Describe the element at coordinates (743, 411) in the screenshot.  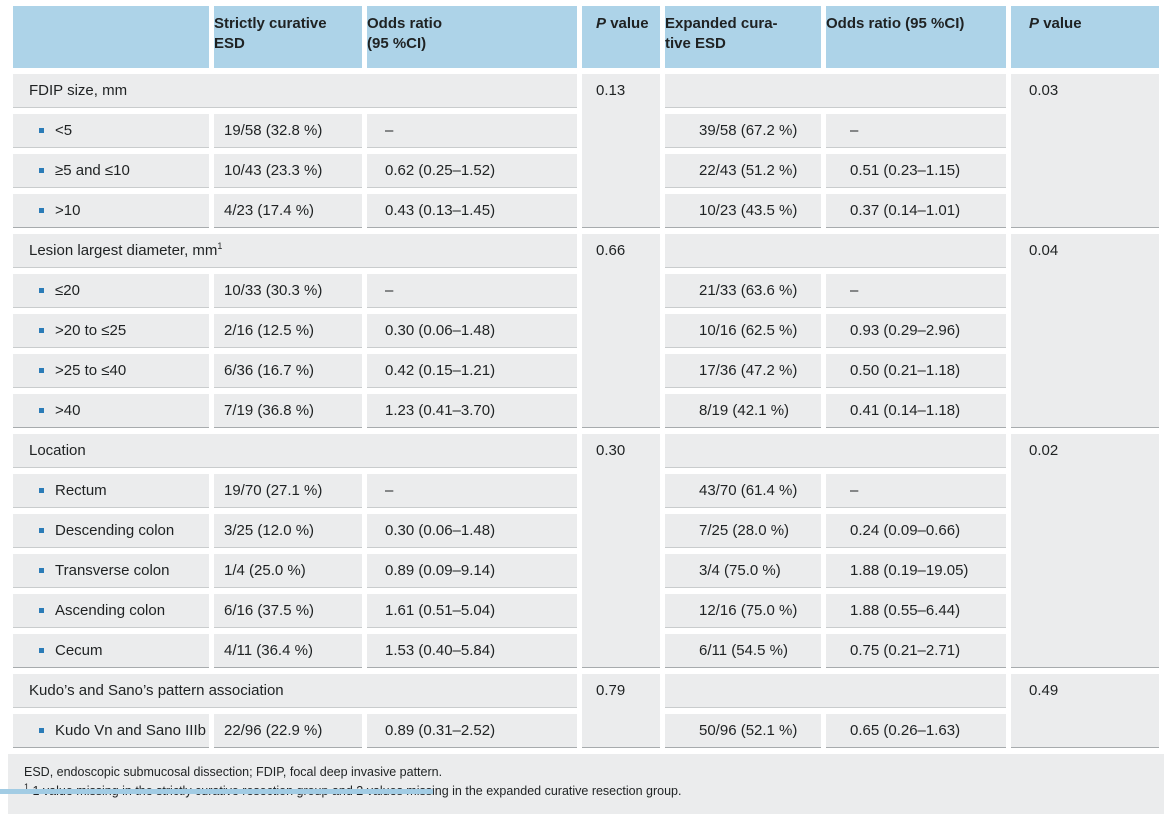
I see `cell-expanded: 8/19 (42.1 %)` at that location.